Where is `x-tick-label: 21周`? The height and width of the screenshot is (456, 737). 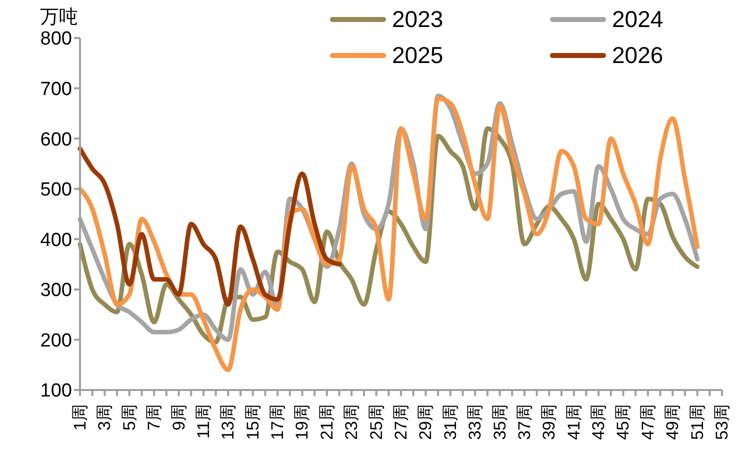 x-tick-label: 21周 is located at coordinates (326, 422).